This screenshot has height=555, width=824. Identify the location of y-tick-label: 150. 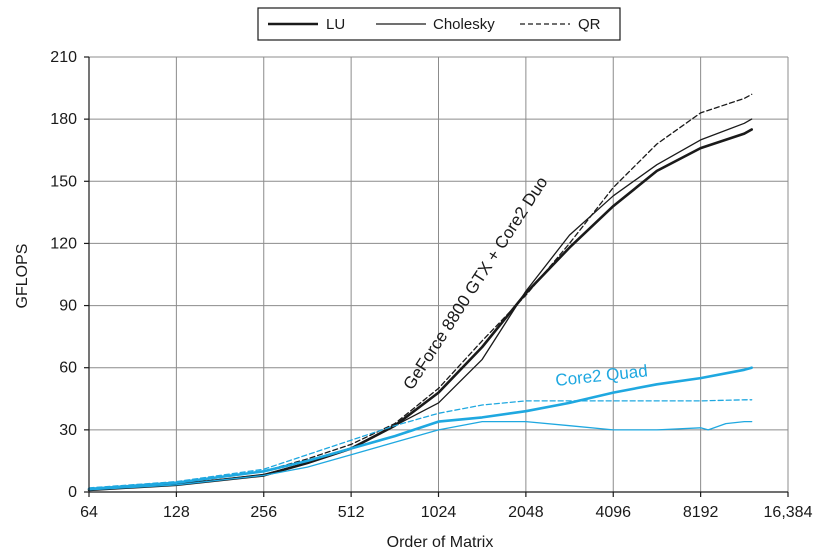
(63, 181).